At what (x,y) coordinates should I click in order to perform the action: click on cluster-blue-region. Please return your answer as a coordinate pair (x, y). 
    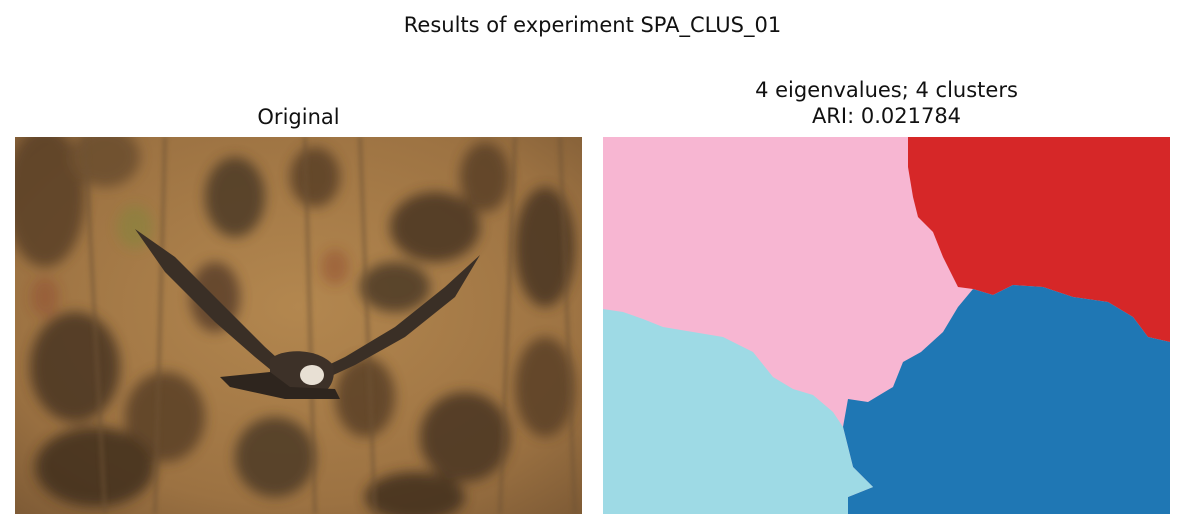
    Looking at the image, I should click on (1006, 399).